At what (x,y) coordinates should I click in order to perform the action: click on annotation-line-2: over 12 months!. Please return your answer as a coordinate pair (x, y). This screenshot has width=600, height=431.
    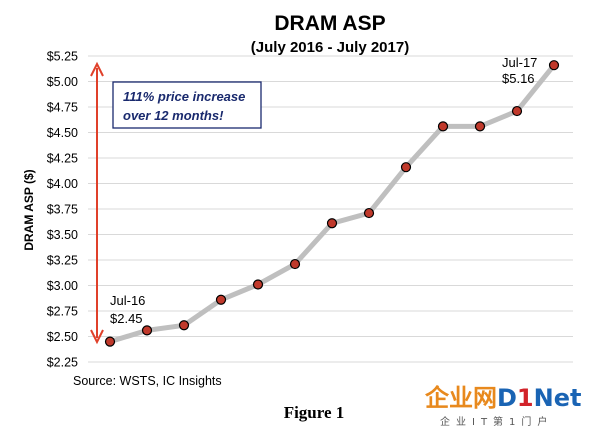
    Looking at the image, I should click on (173, 115).